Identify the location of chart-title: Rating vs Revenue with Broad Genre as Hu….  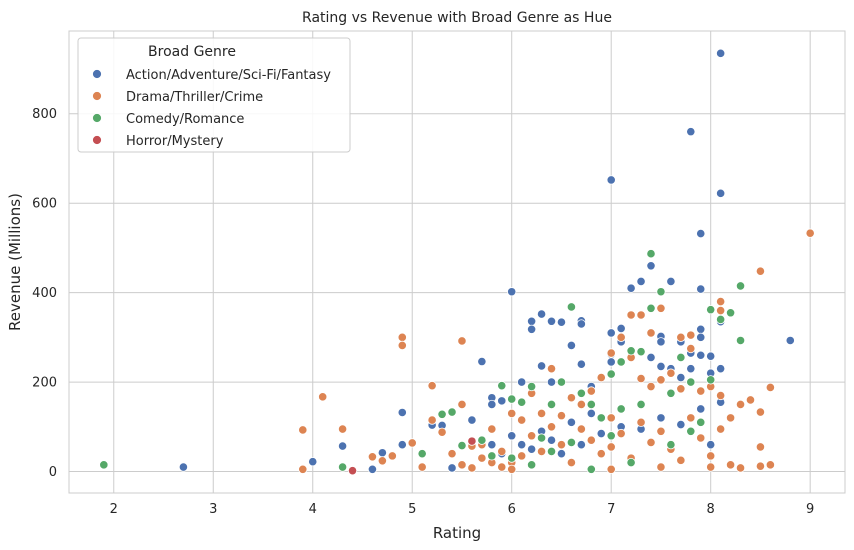
(457, 18).